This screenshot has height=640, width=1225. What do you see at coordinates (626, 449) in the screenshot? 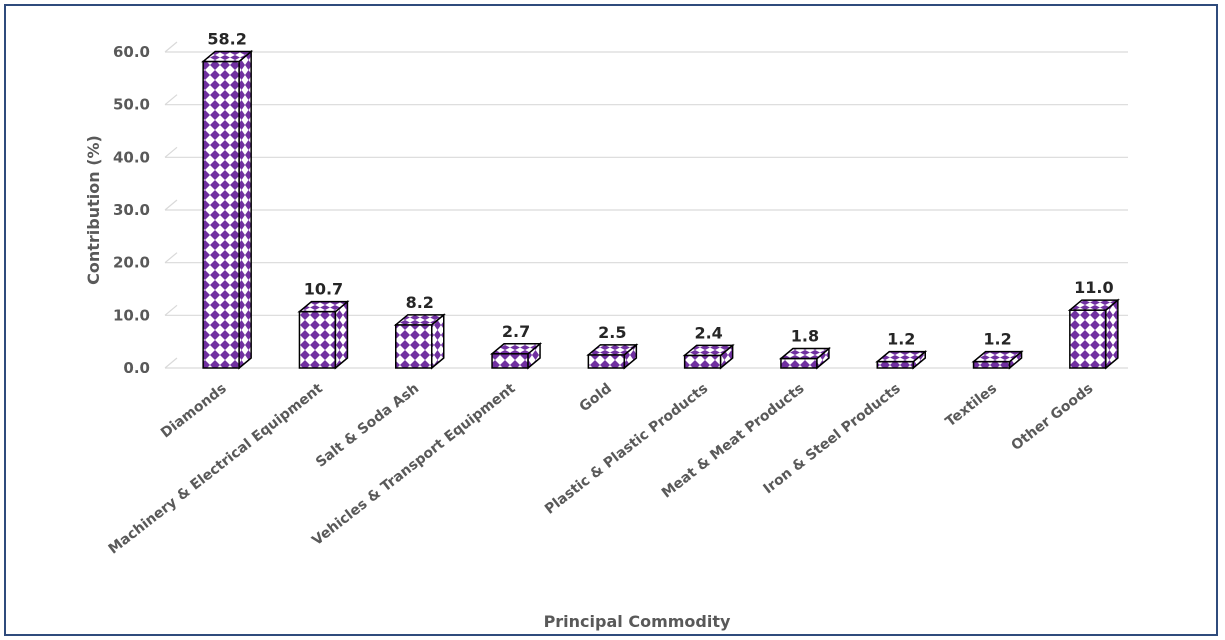
I see `x-category-label: Plastic & Plastic Products` at bounding box center [626, 449].